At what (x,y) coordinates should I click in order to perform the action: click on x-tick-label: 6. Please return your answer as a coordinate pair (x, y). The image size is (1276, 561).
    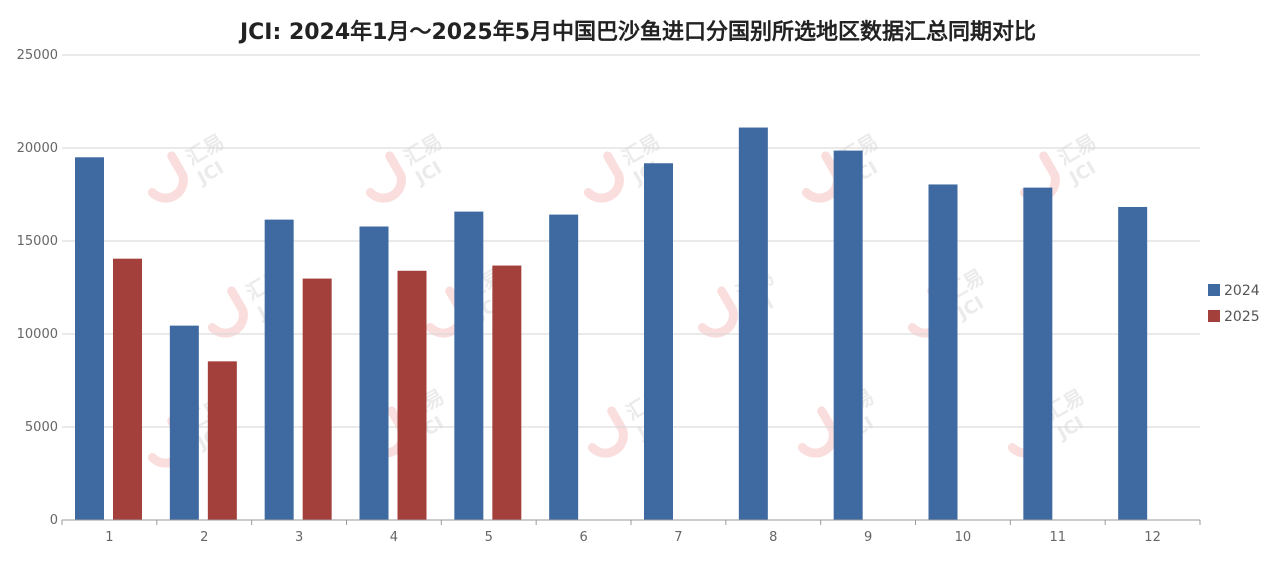
    Looking at the image, I should click on (583, 537).